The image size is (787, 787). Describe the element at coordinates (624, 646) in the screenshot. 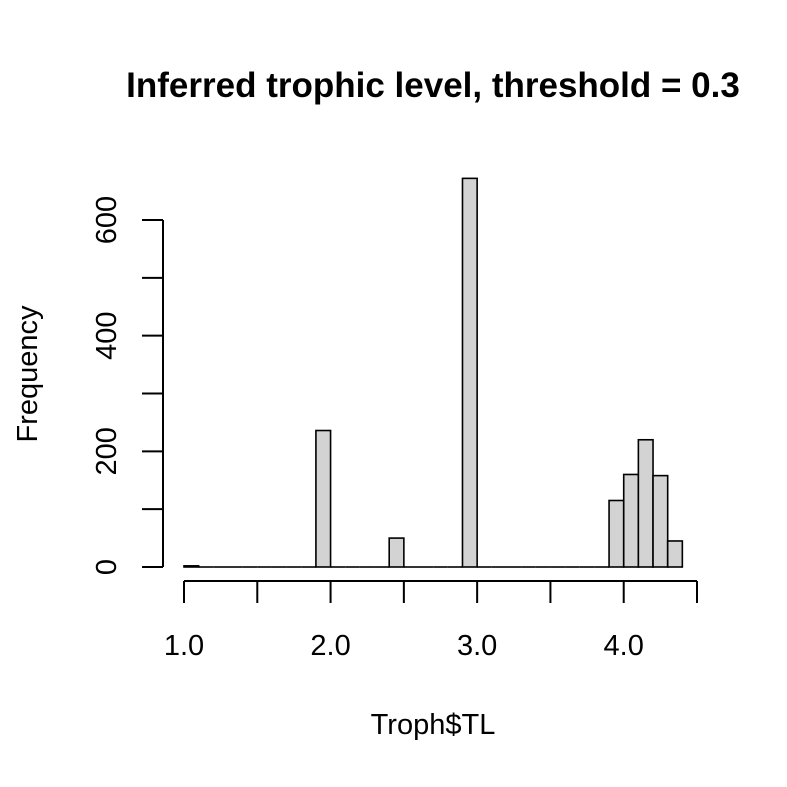

I see `x-tick-label: 4.0` at that location.